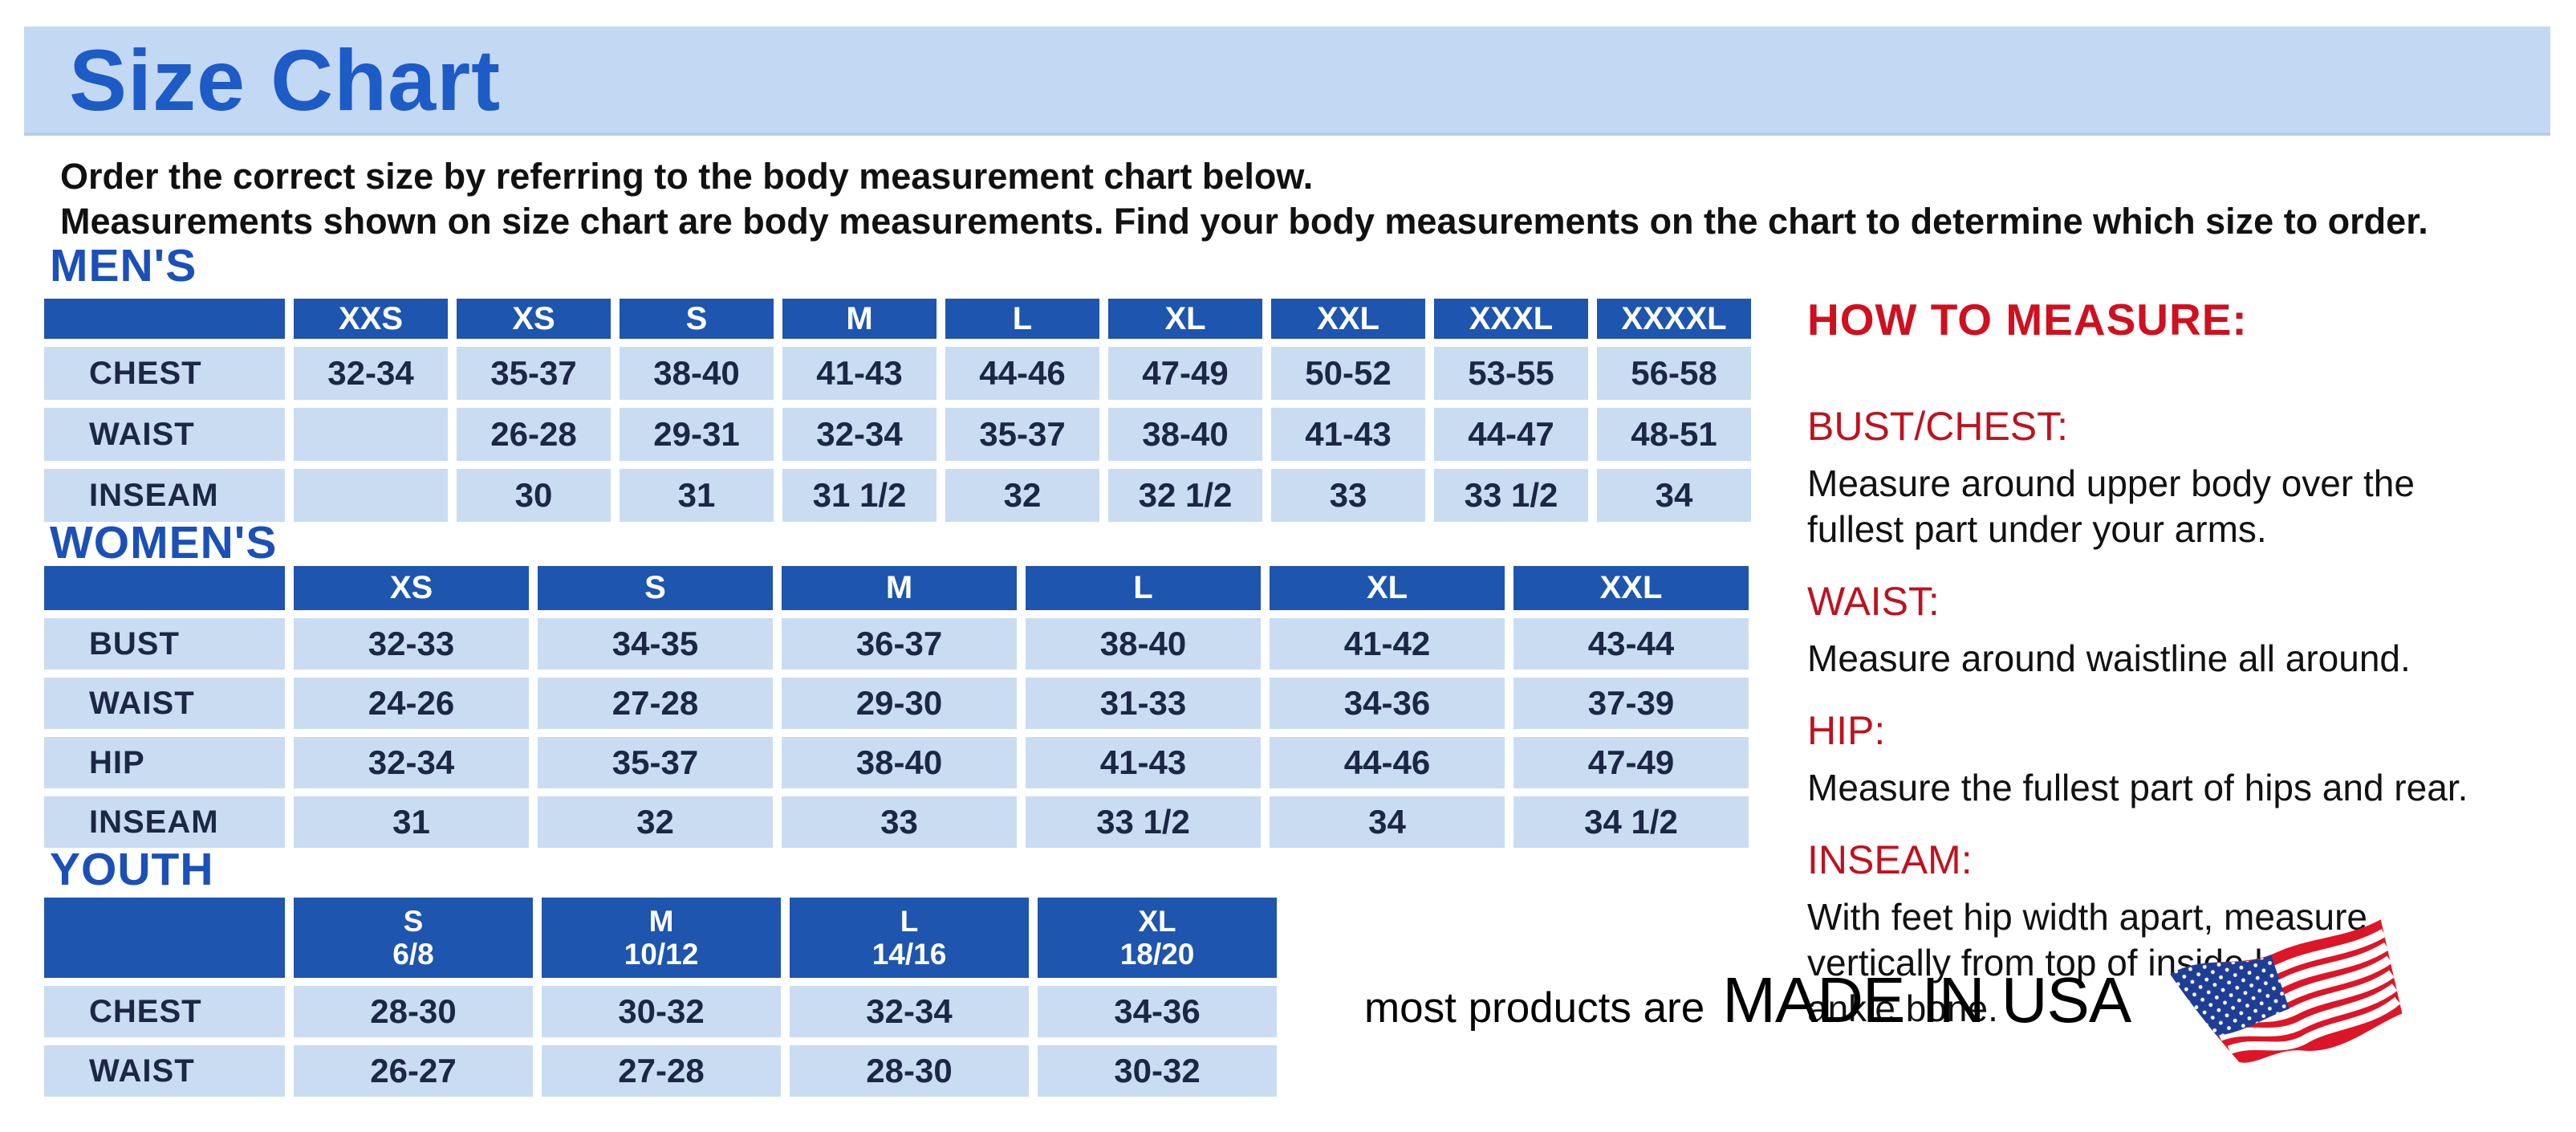 The image size is (2576, 1132). Describe the element at coordinates (411, 703) in the screenshot. I see `measurement-value-cell: 24-26` at that location.